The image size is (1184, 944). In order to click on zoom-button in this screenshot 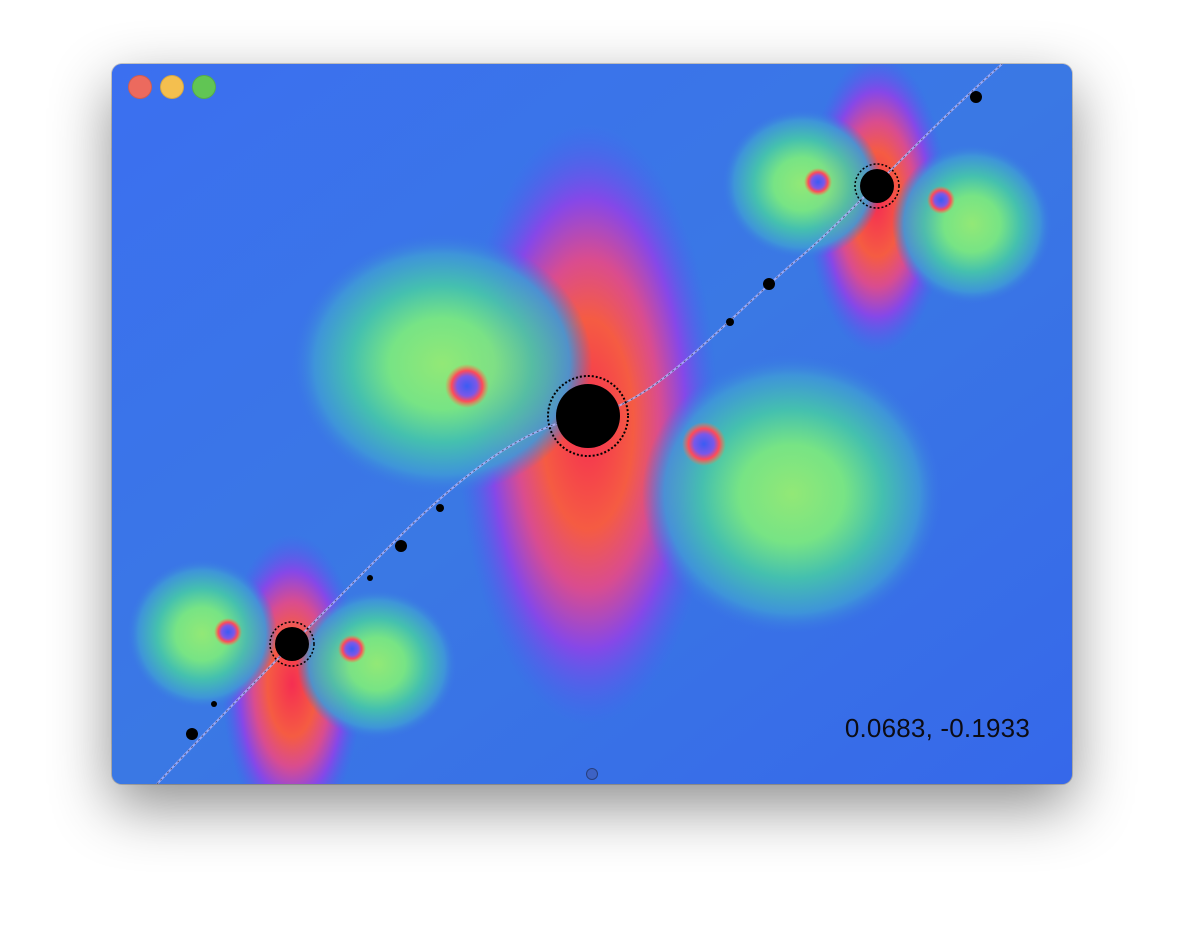, I will do `click(204, 87)`.